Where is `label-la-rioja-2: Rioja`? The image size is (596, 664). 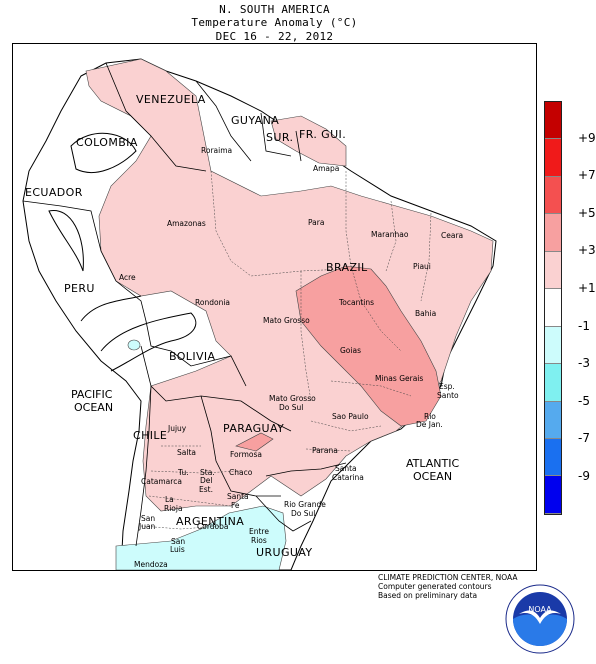 label-la-rioja-2: Rioja is located at coordinates (173, 508).